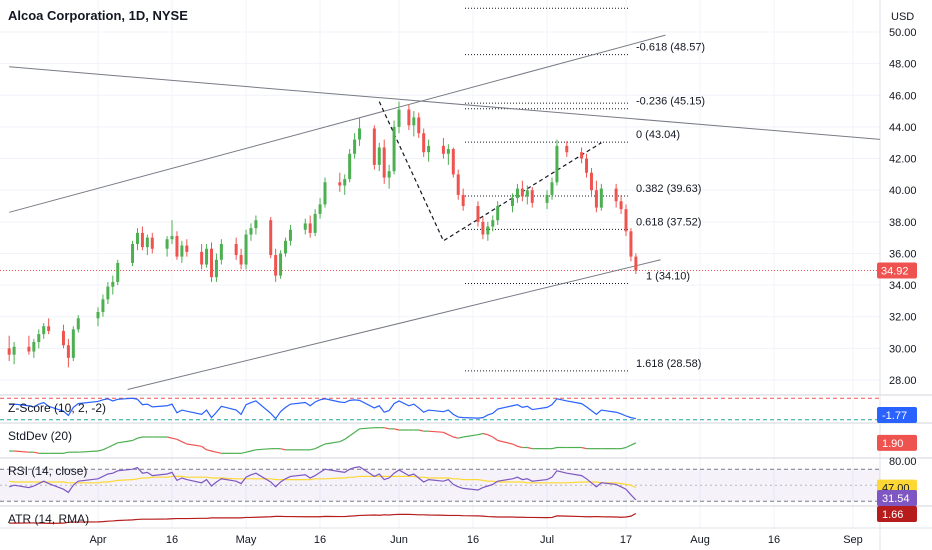  I want to click on indicator-label: StdDev (20), so click(40, 436).